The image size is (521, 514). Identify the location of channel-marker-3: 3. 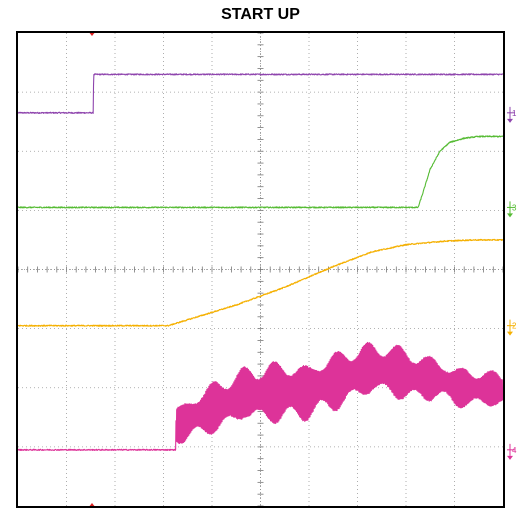
(512, 209).